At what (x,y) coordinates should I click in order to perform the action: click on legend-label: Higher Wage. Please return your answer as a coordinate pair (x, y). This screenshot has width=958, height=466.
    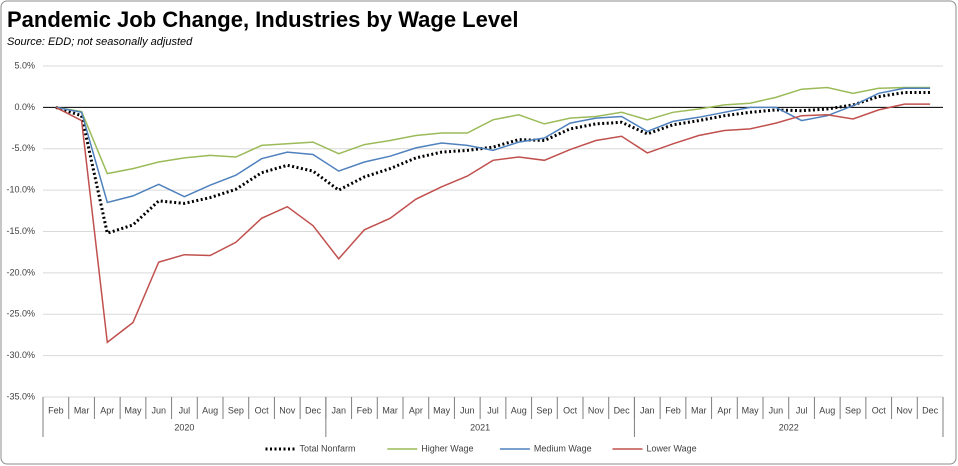
    Looking at the image, I should click on (447, 448).